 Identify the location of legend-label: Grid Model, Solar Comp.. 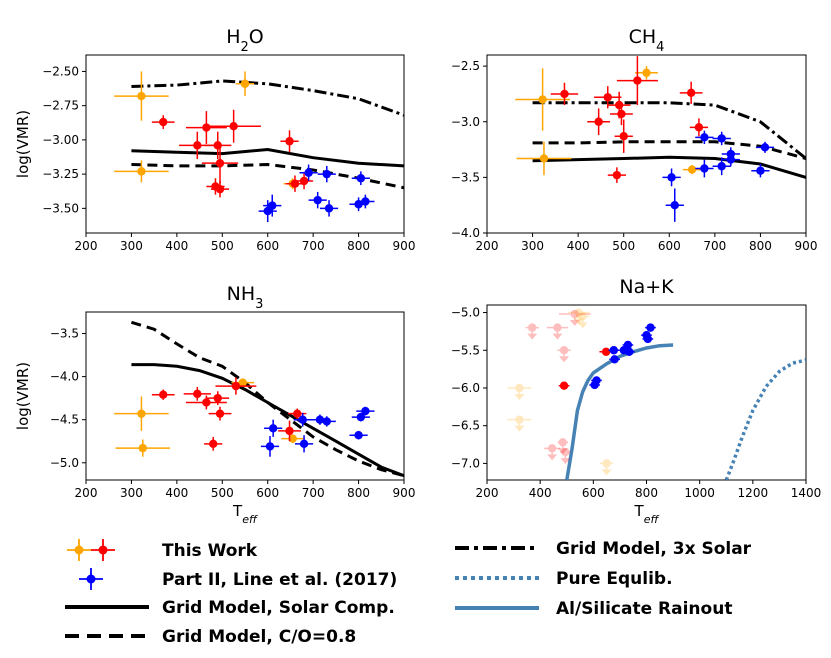
(278, 608).